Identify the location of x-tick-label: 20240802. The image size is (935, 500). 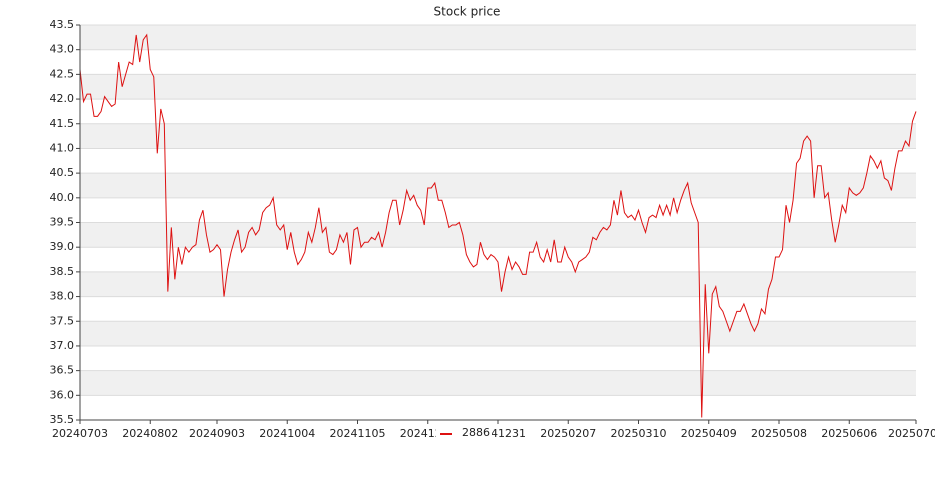
(150, 433).